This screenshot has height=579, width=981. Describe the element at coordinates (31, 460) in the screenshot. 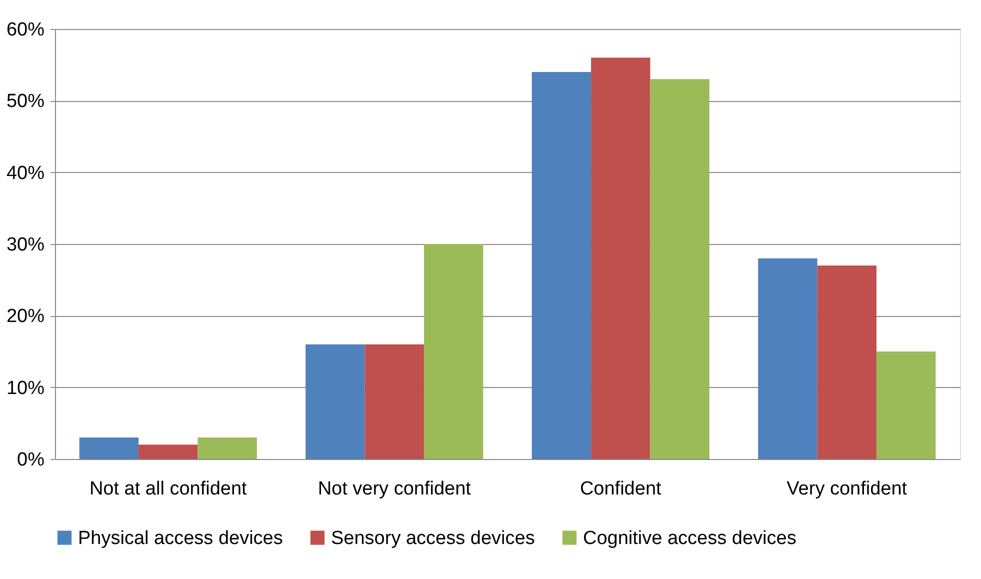

I see `y-tick-label: 0%` at that location.